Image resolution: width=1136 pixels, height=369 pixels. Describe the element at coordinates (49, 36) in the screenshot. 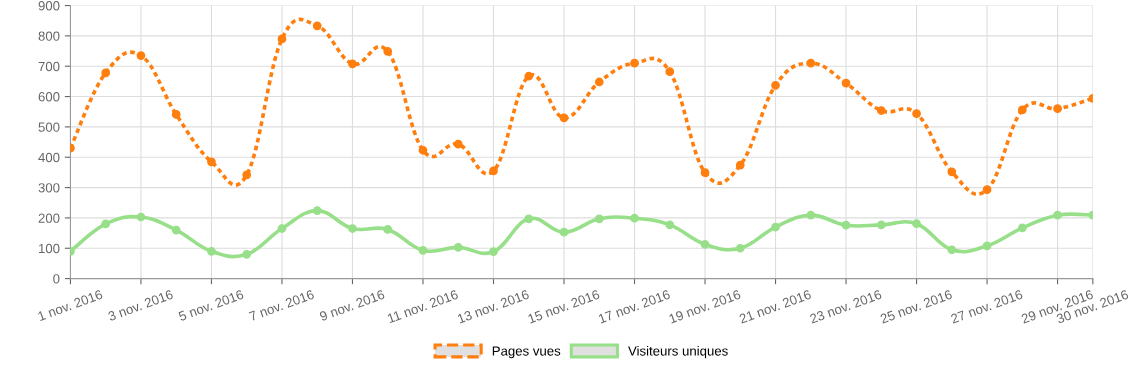

I see `y-tick-label: 800` at that location.